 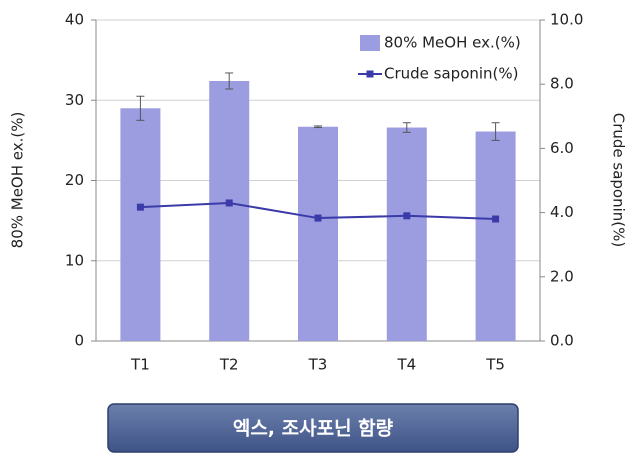 I want to click on y2-tick-label: 10.0, so click(x=566, y=20).